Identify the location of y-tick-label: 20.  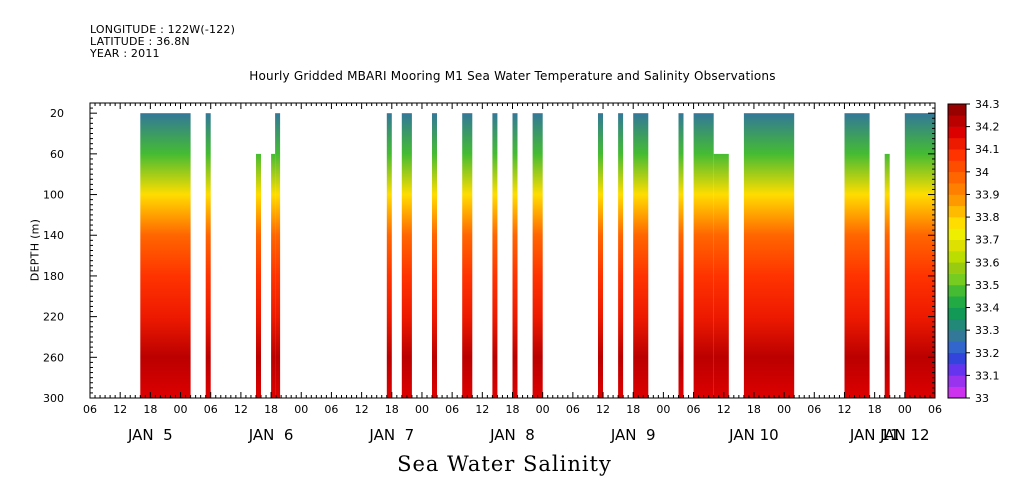
(57, 113).